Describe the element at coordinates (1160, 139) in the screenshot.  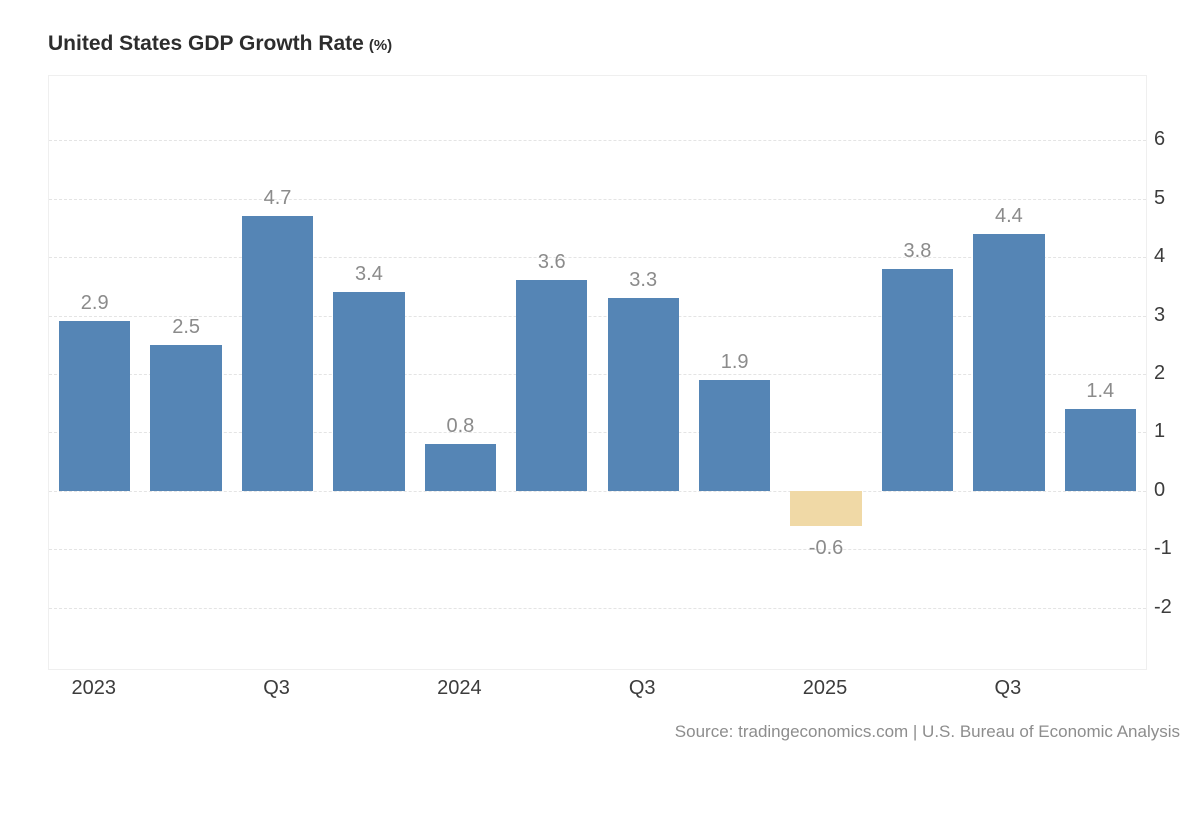
I see `y-tick-label: 6` at that location.